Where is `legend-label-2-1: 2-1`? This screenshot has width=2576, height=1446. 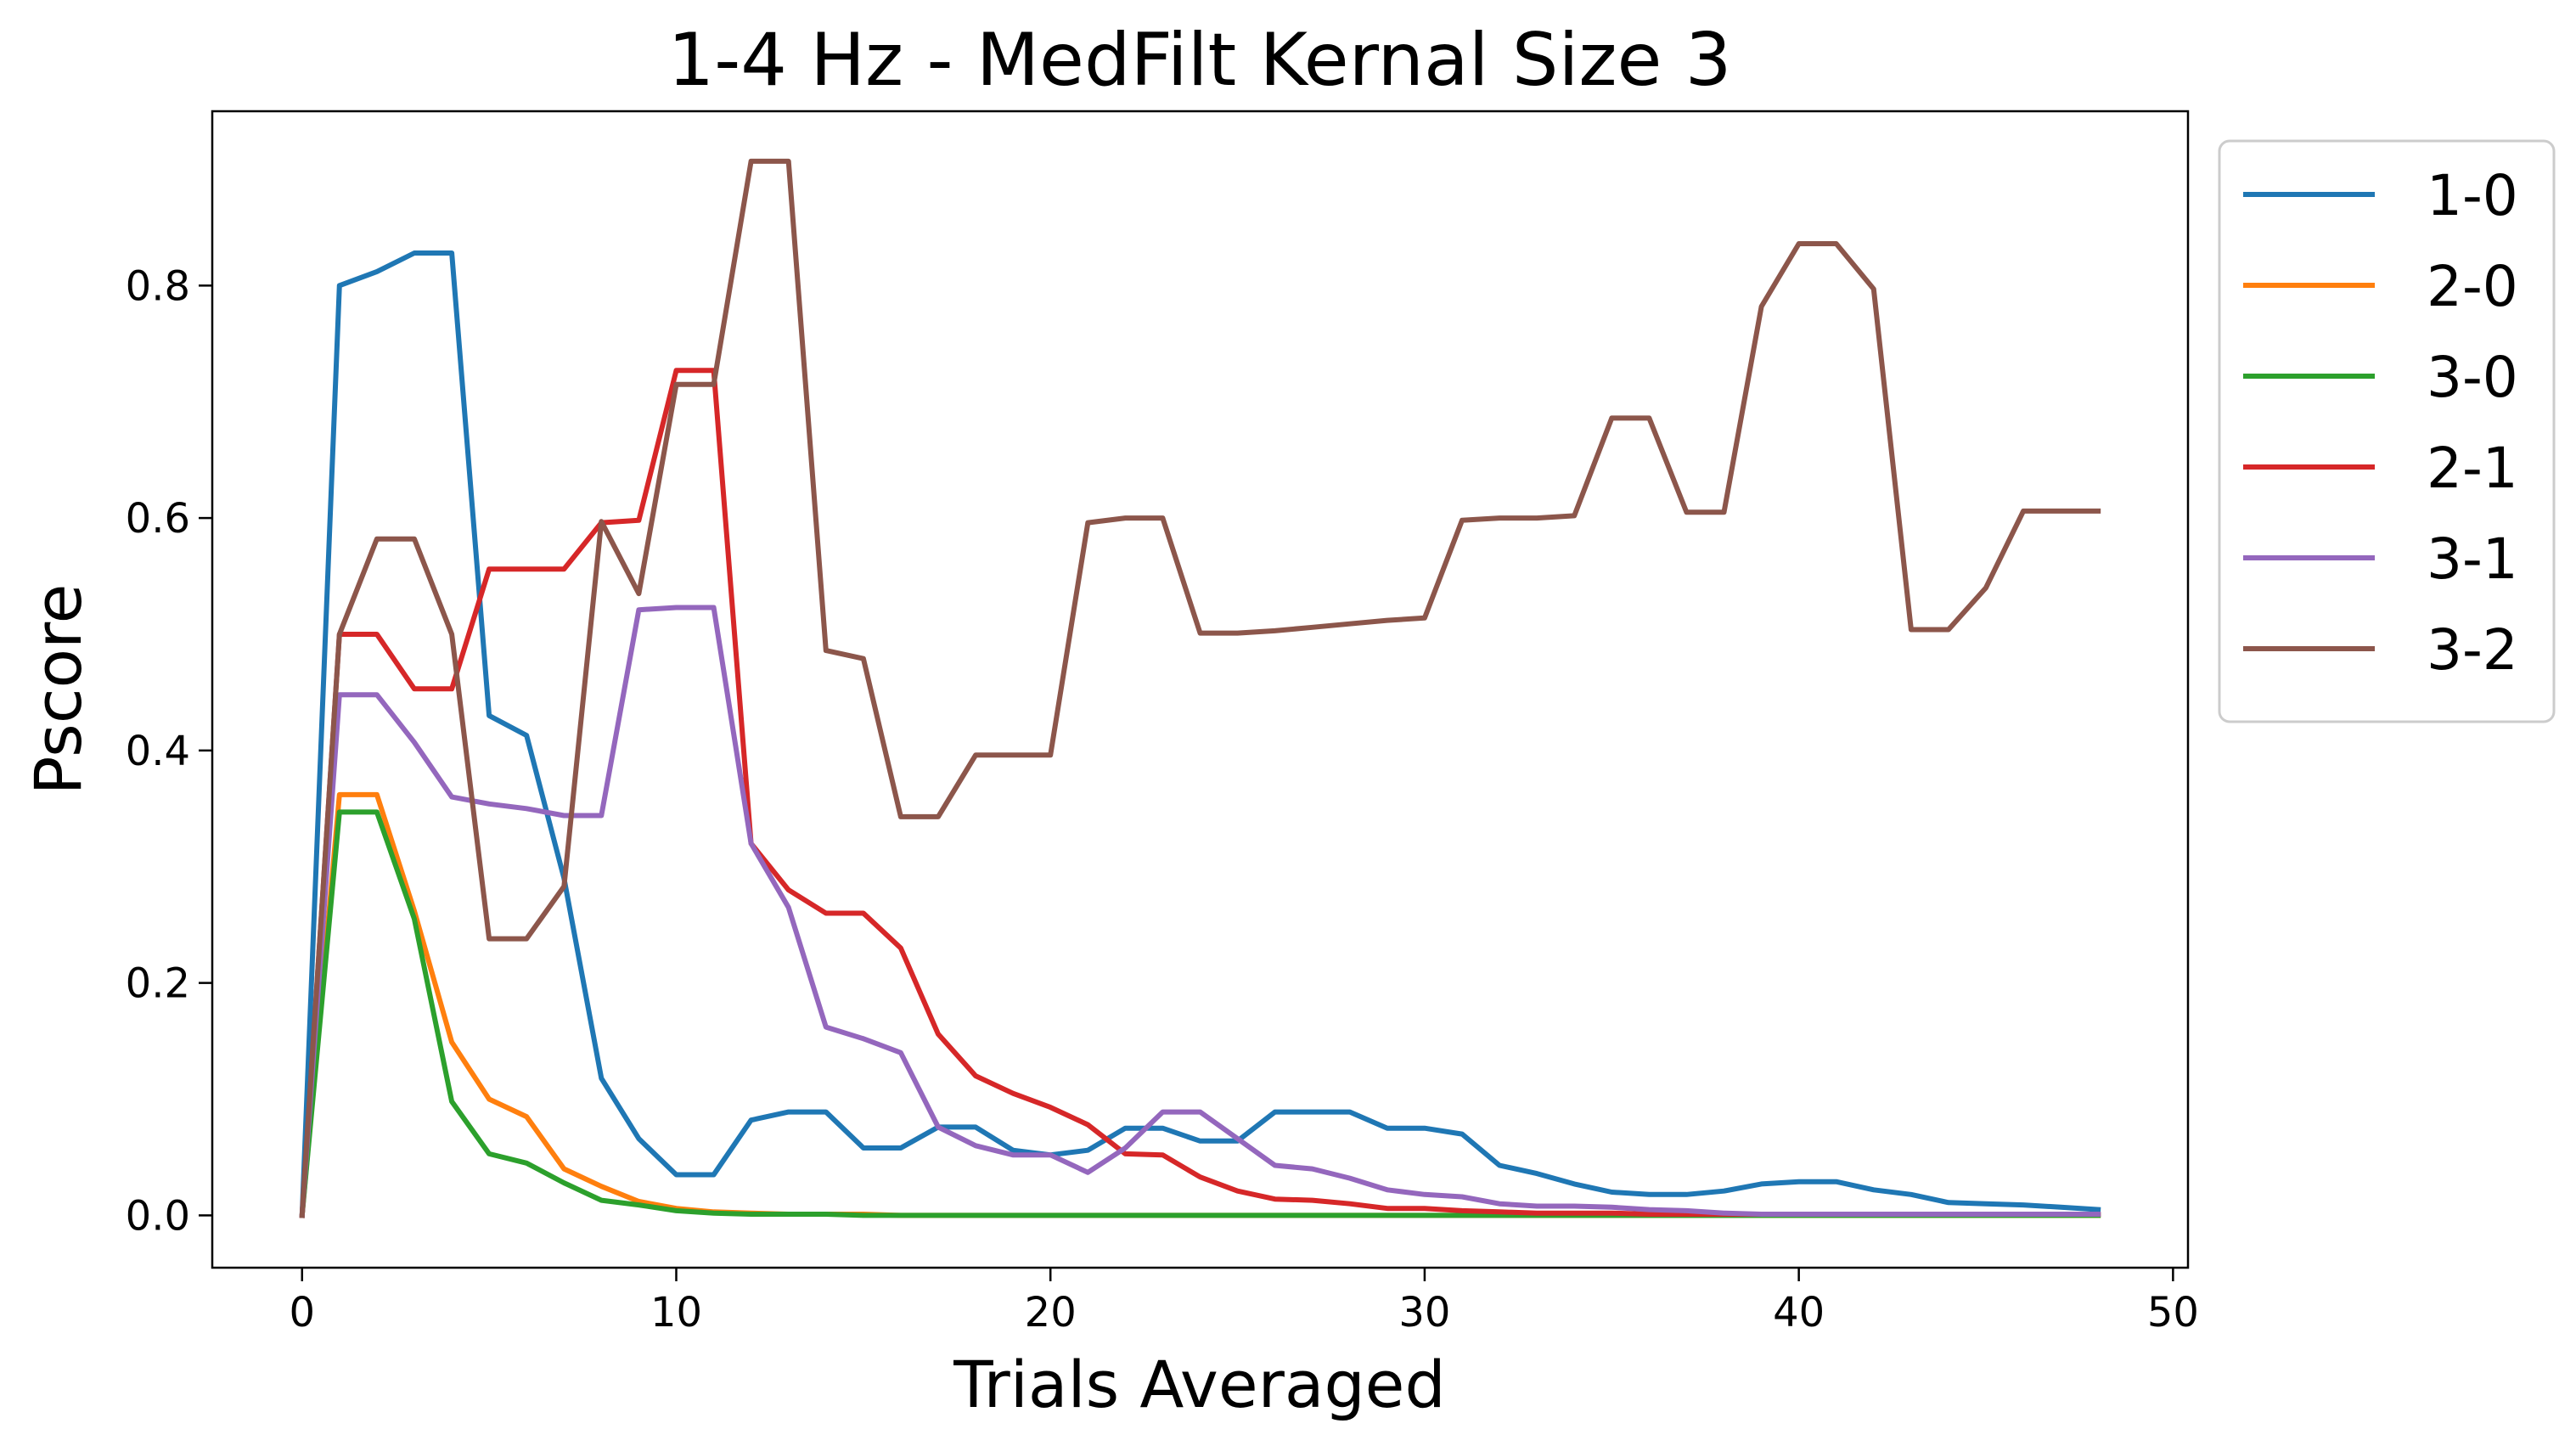
legend-label-2-1: 2-1 is located at coordinates (2472, 469).